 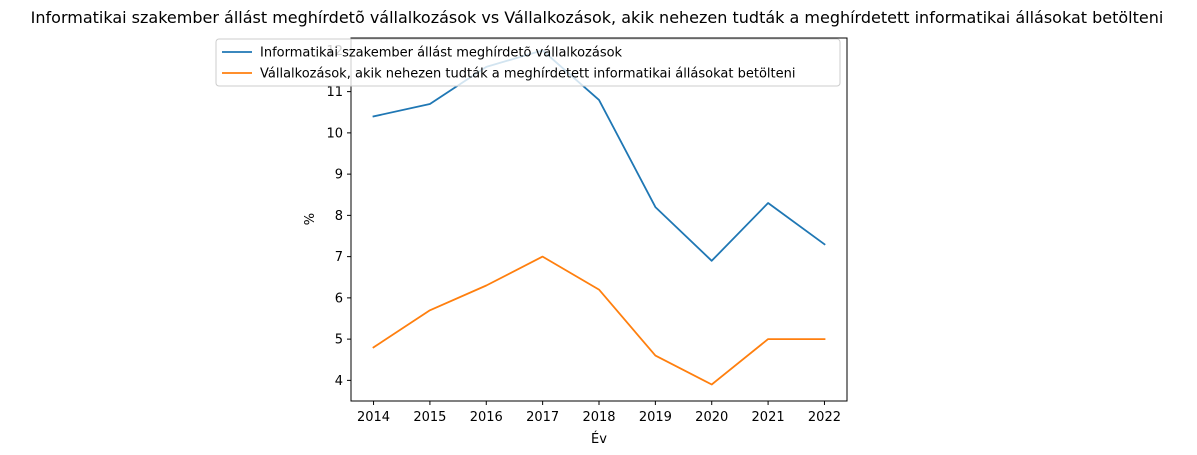 I want to click on x-tick-label: 2014, so click(x=373, y=417).